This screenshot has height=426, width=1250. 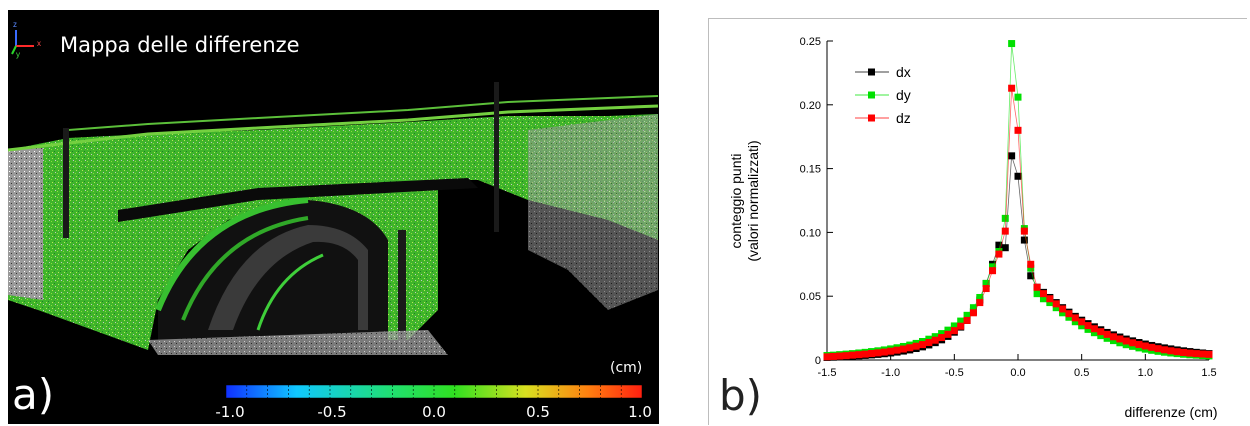 I want to click on legend-marker-dx, so click(x=871, y=72).